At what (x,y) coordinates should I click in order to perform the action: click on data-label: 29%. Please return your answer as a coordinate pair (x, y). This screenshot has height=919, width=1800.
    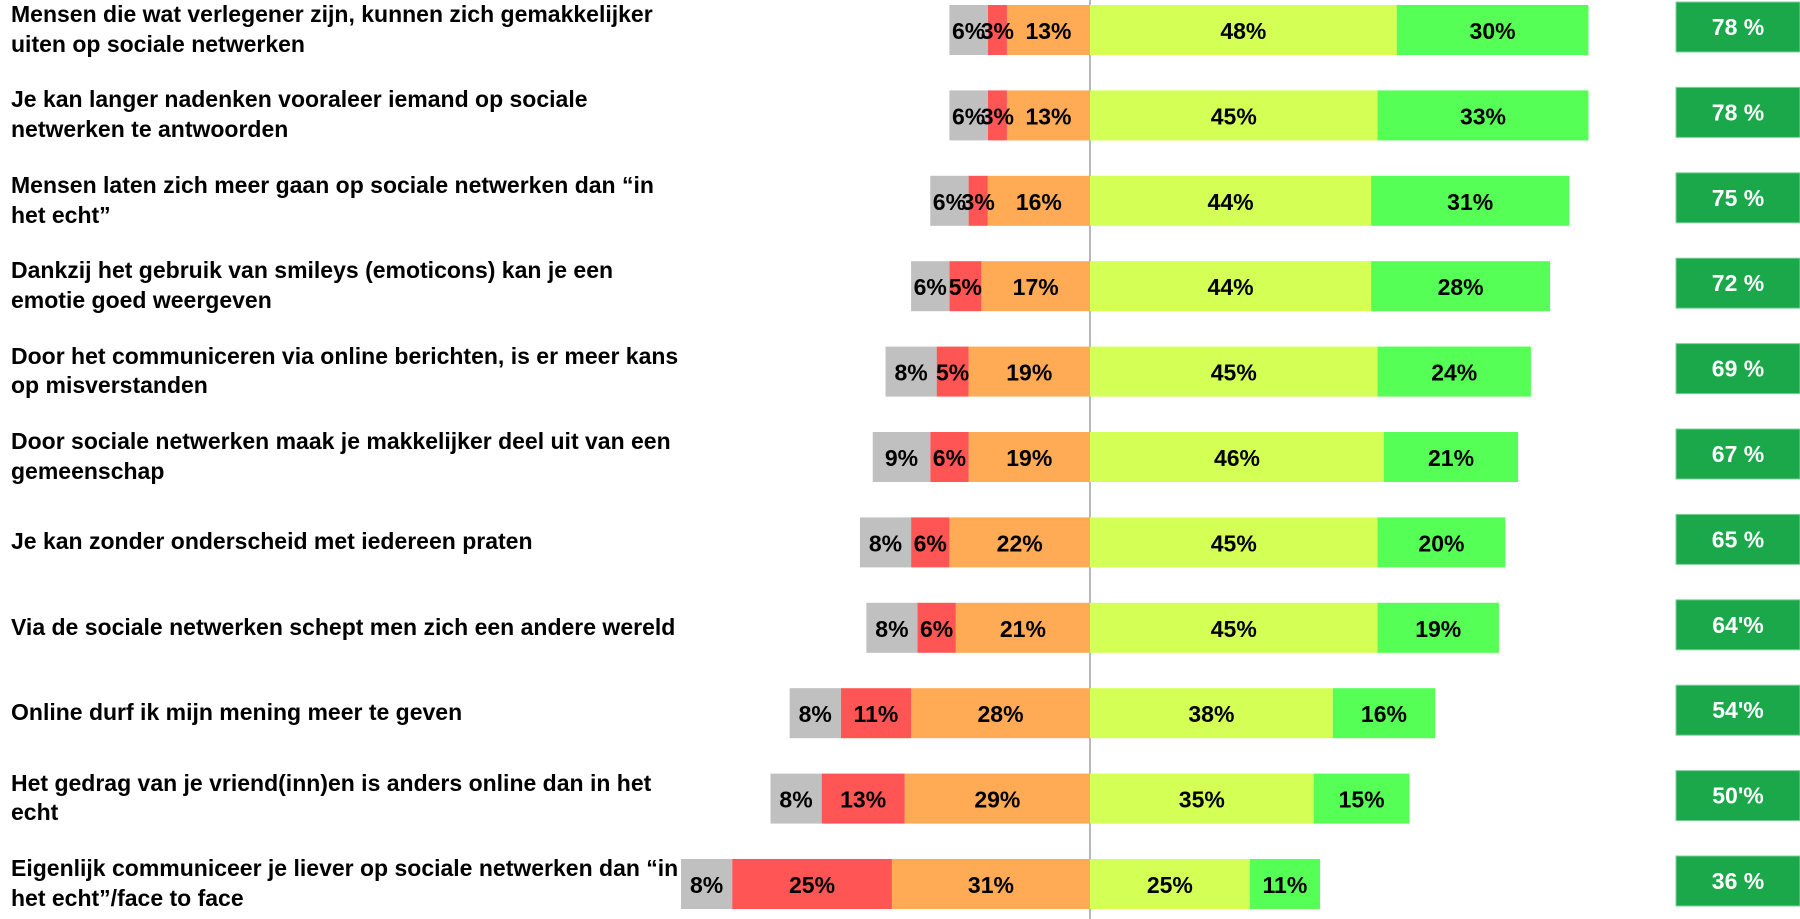
    Looking at the image, I should click on (997, 800).